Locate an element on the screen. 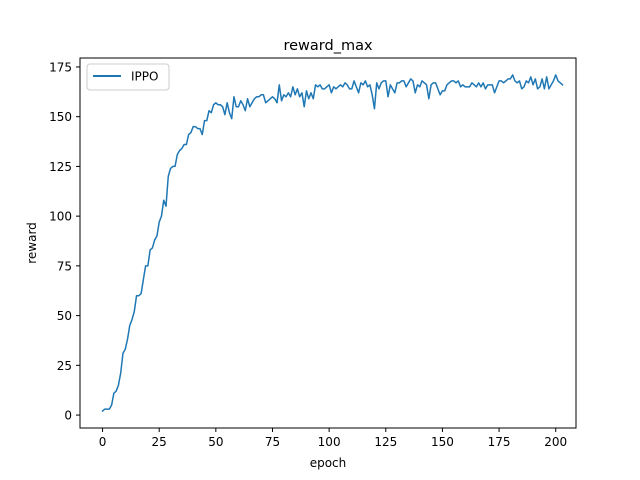 The height and width of the screenshot is (480, 640). x-tick-label: 25 is located at coordinates (159, 442).